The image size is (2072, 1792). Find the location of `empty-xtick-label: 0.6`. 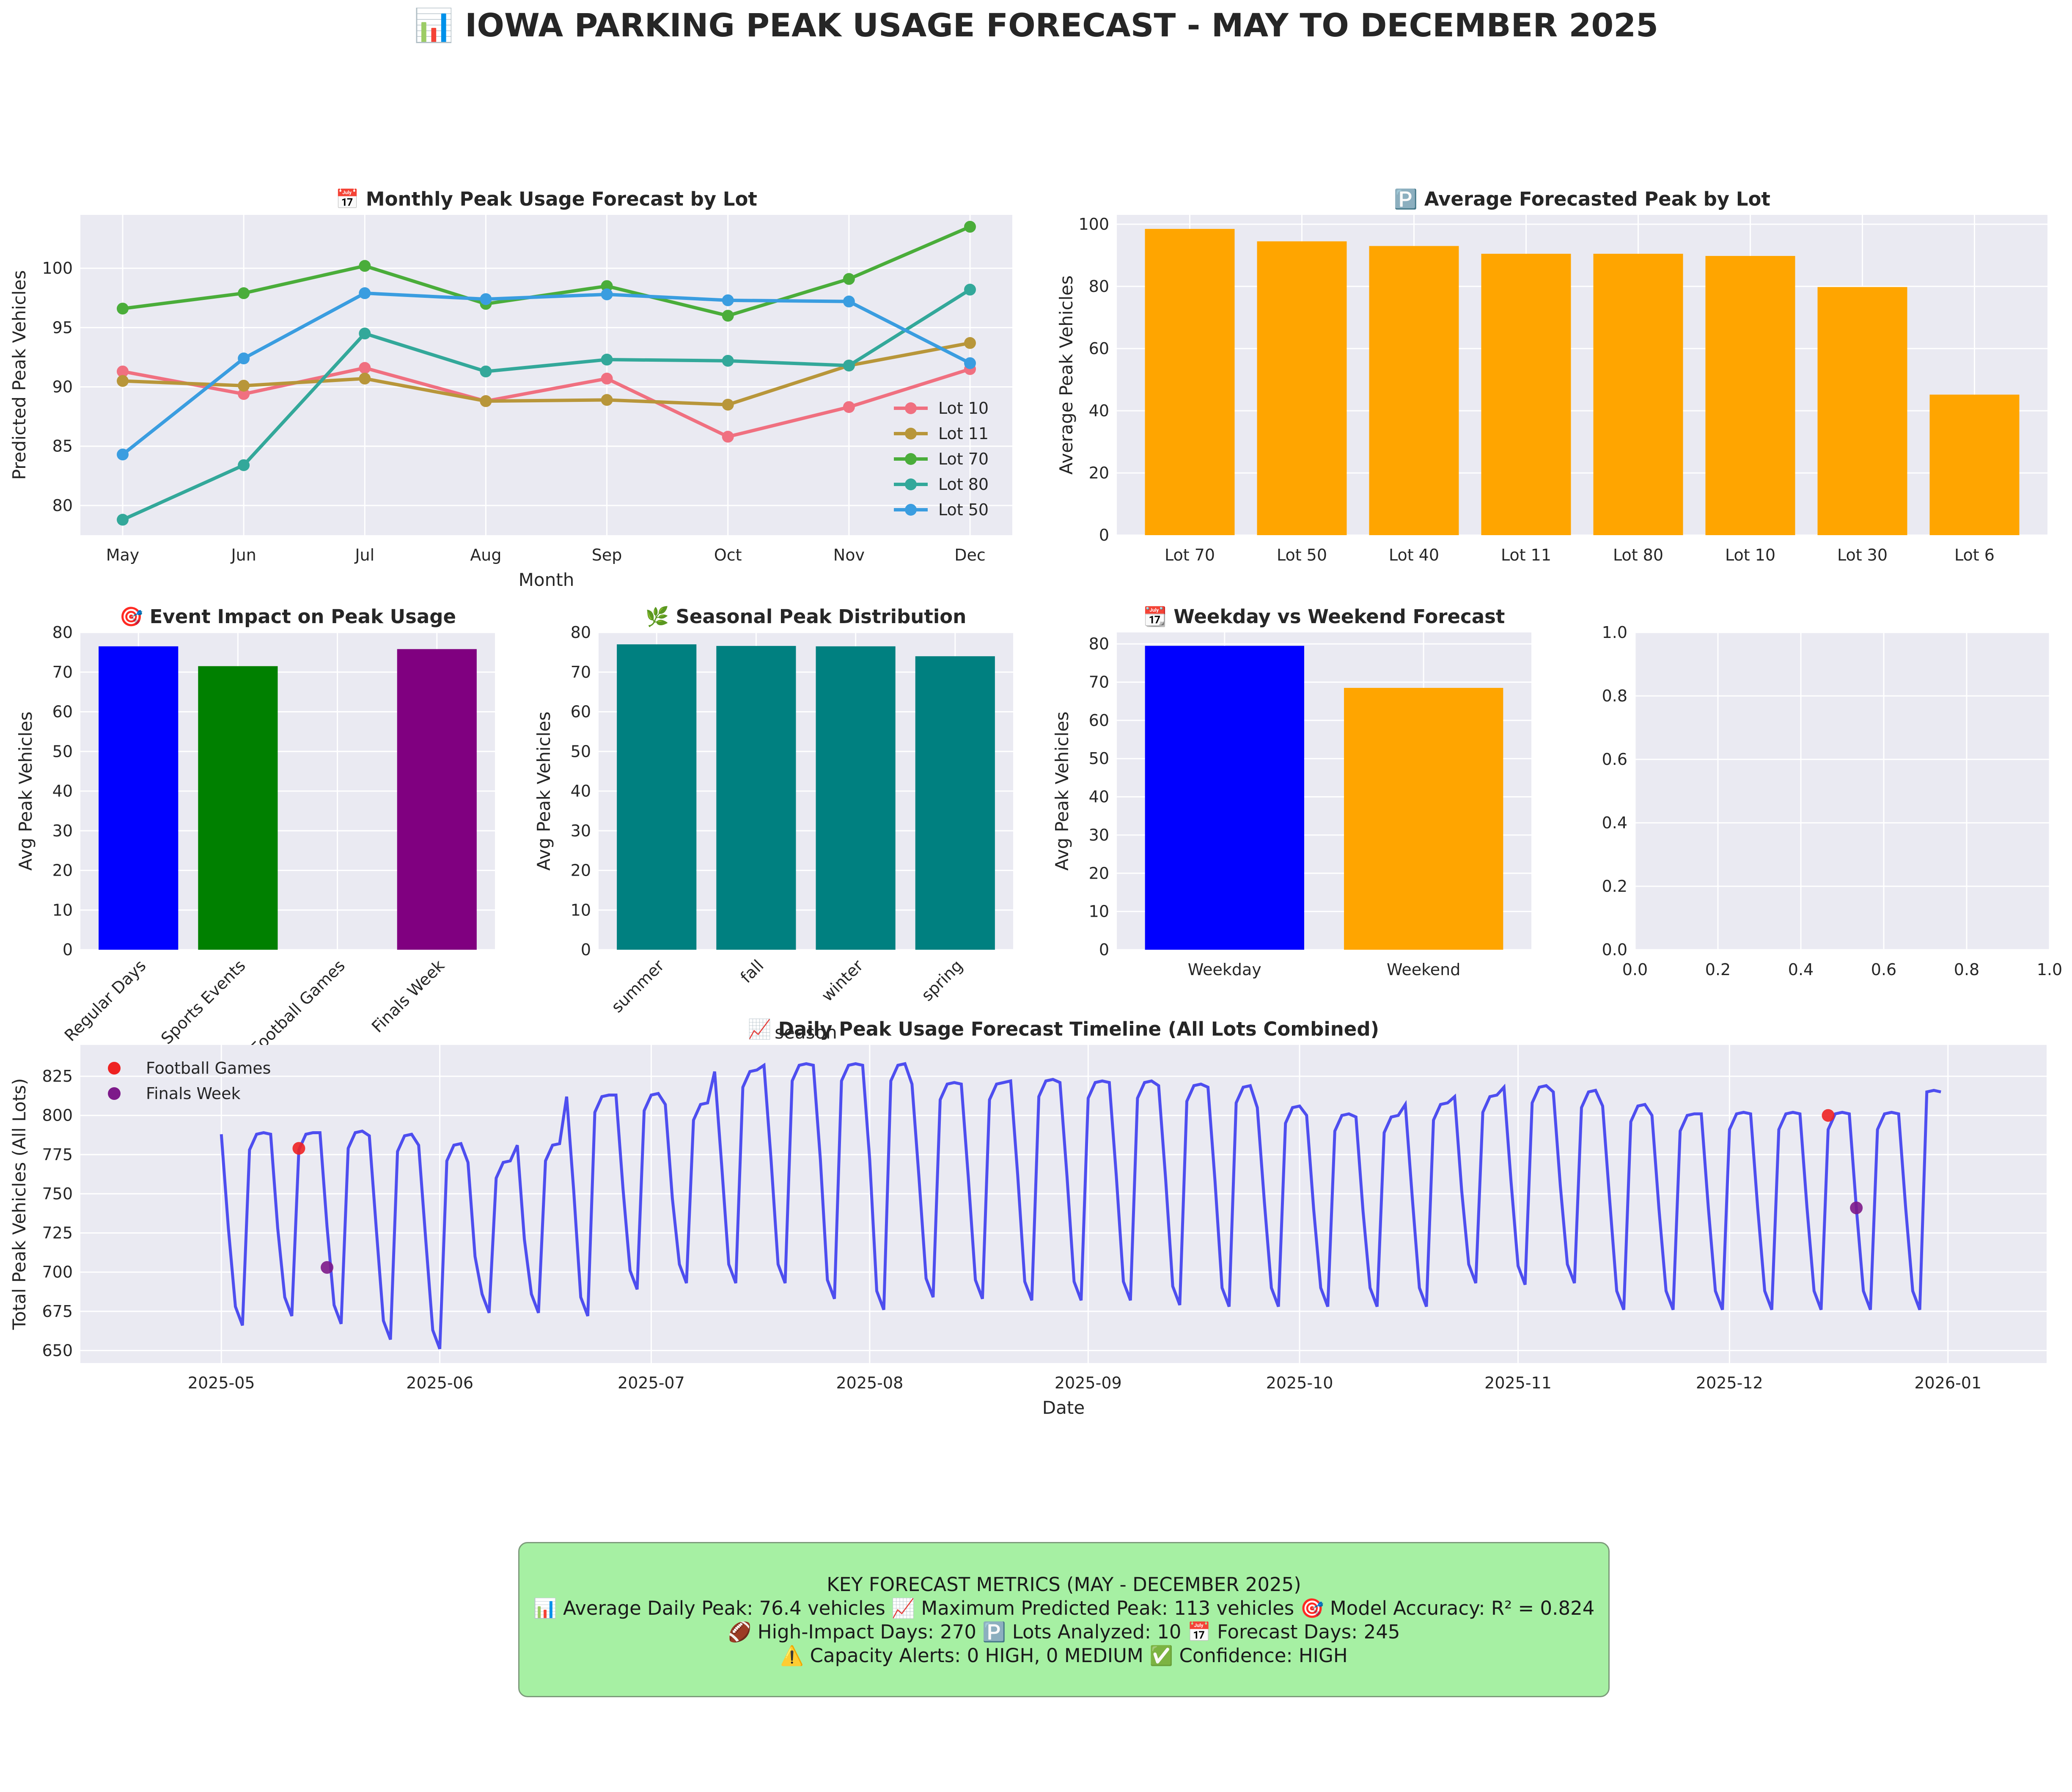

empty-xtick-label: 0.6 is located at coordinates (1883, 969).